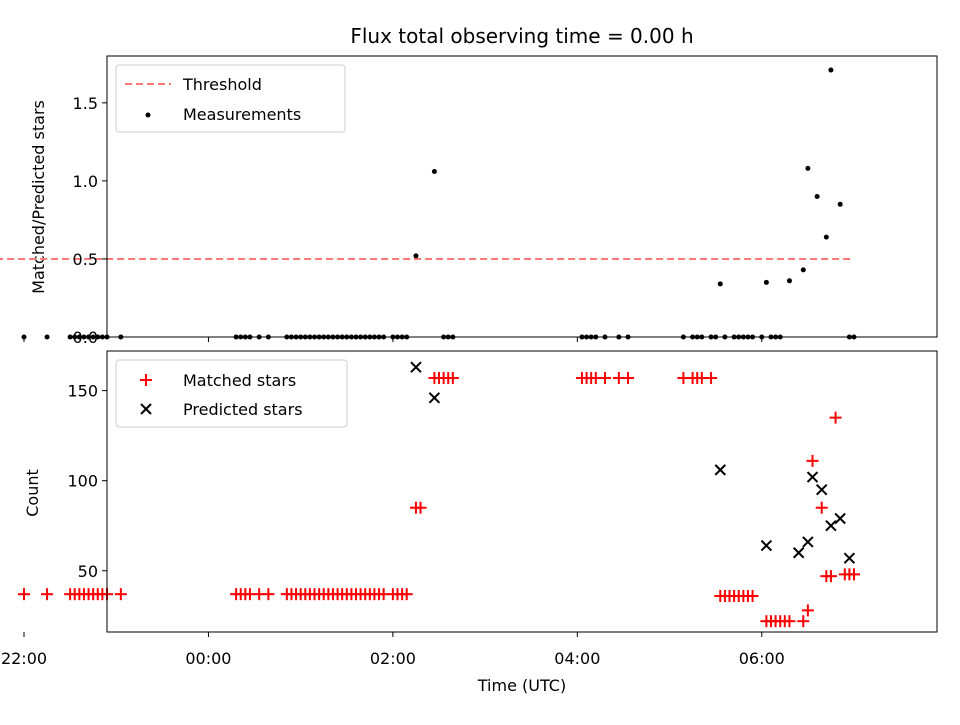 The height and width of the screenshot is (725, 960). I want to click on legend-matched-label: Matched stars, so click(239, 380).